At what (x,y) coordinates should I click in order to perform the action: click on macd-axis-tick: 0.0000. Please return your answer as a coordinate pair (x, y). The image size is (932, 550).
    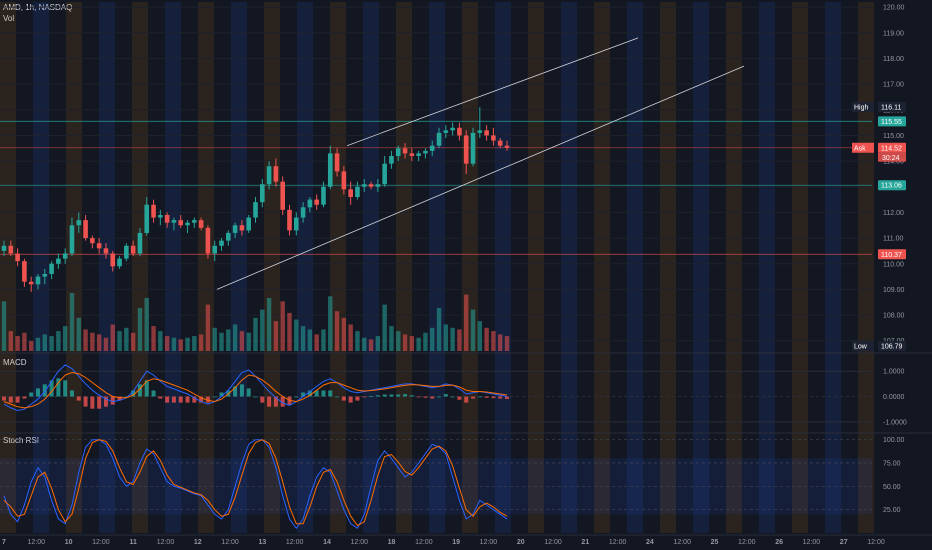
    Looking at the image, I should click on (894, 397).